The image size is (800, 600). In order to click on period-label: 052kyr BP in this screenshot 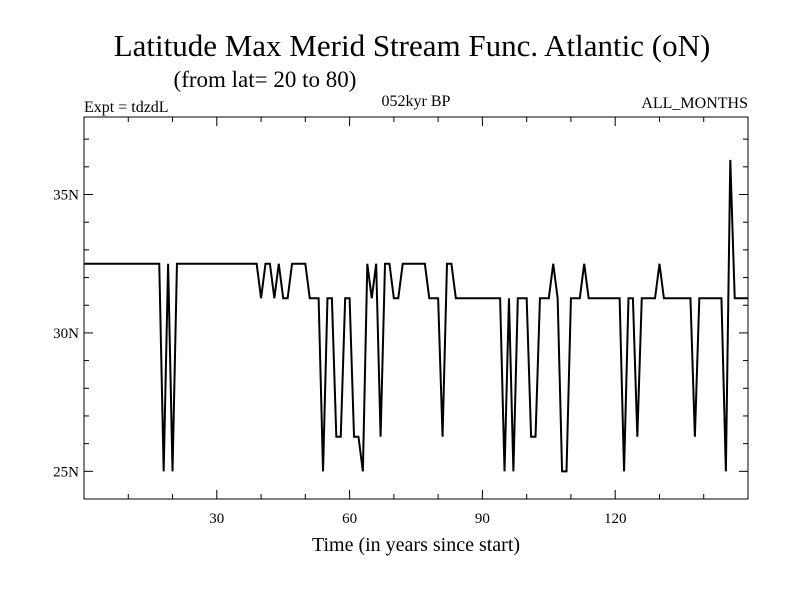, I will do `click(416, 101)`.